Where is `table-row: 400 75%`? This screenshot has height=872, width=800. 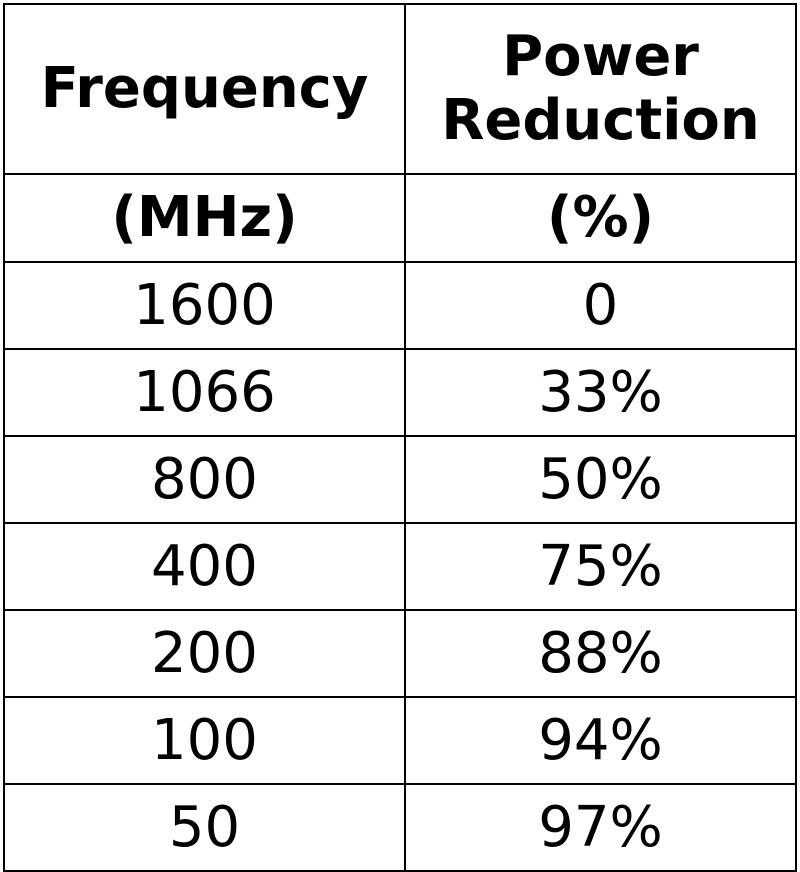
table-row: 400 75% is located at coordinates (400, 566).